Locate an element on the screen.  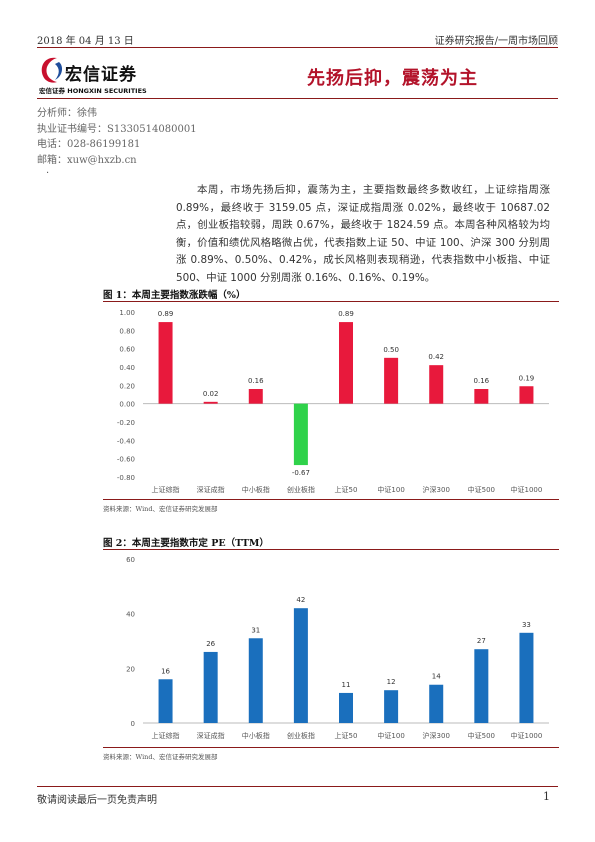
fig1-category-label: 中证500 is located at coordinates (481, 489).